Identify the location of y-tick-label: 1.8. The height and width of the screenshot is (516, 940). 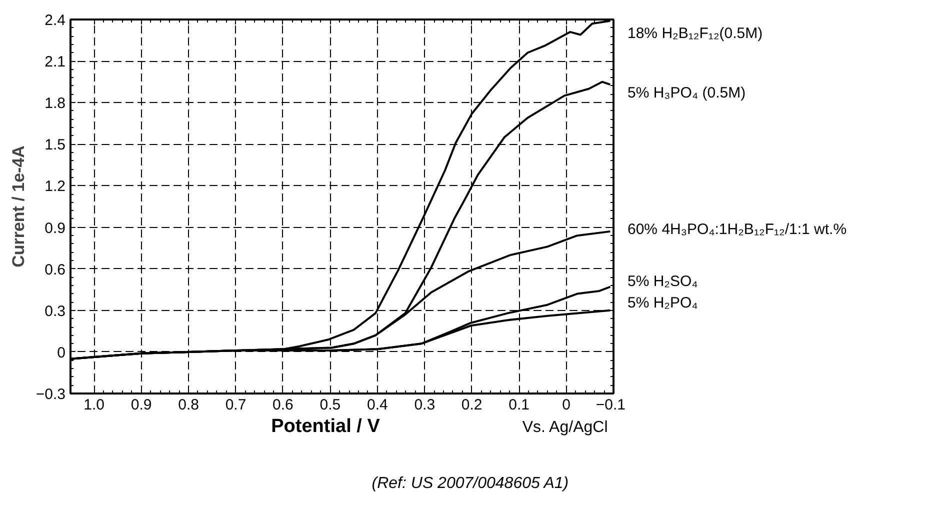
(55, 103).